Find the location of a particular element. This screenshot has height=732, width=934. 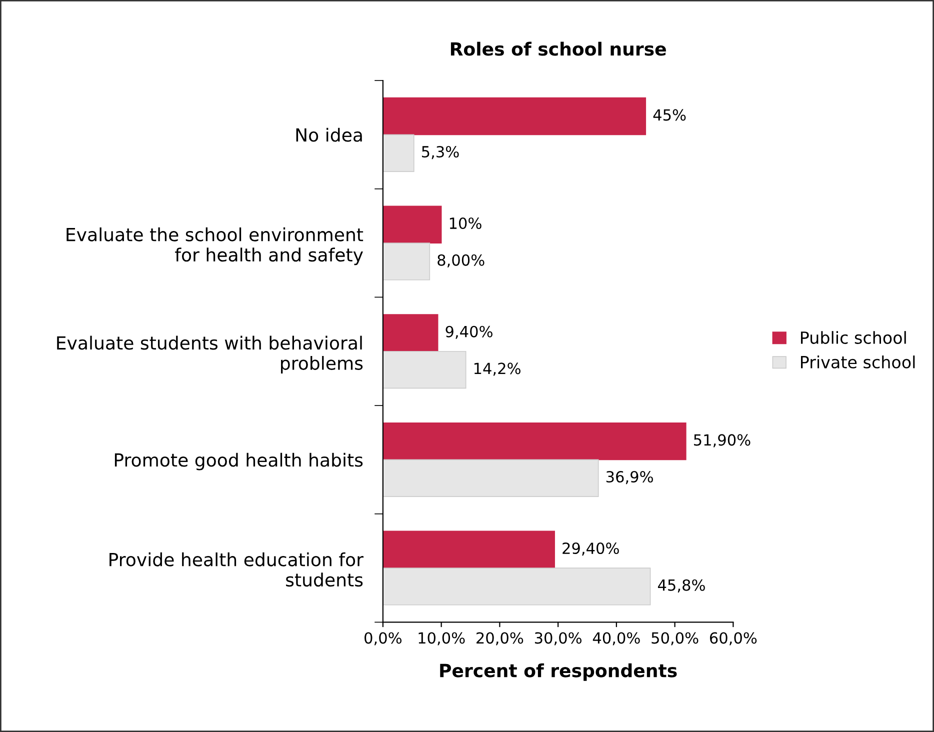

y-tick-label: Promote good health habits is located at coordinates (238, 461).